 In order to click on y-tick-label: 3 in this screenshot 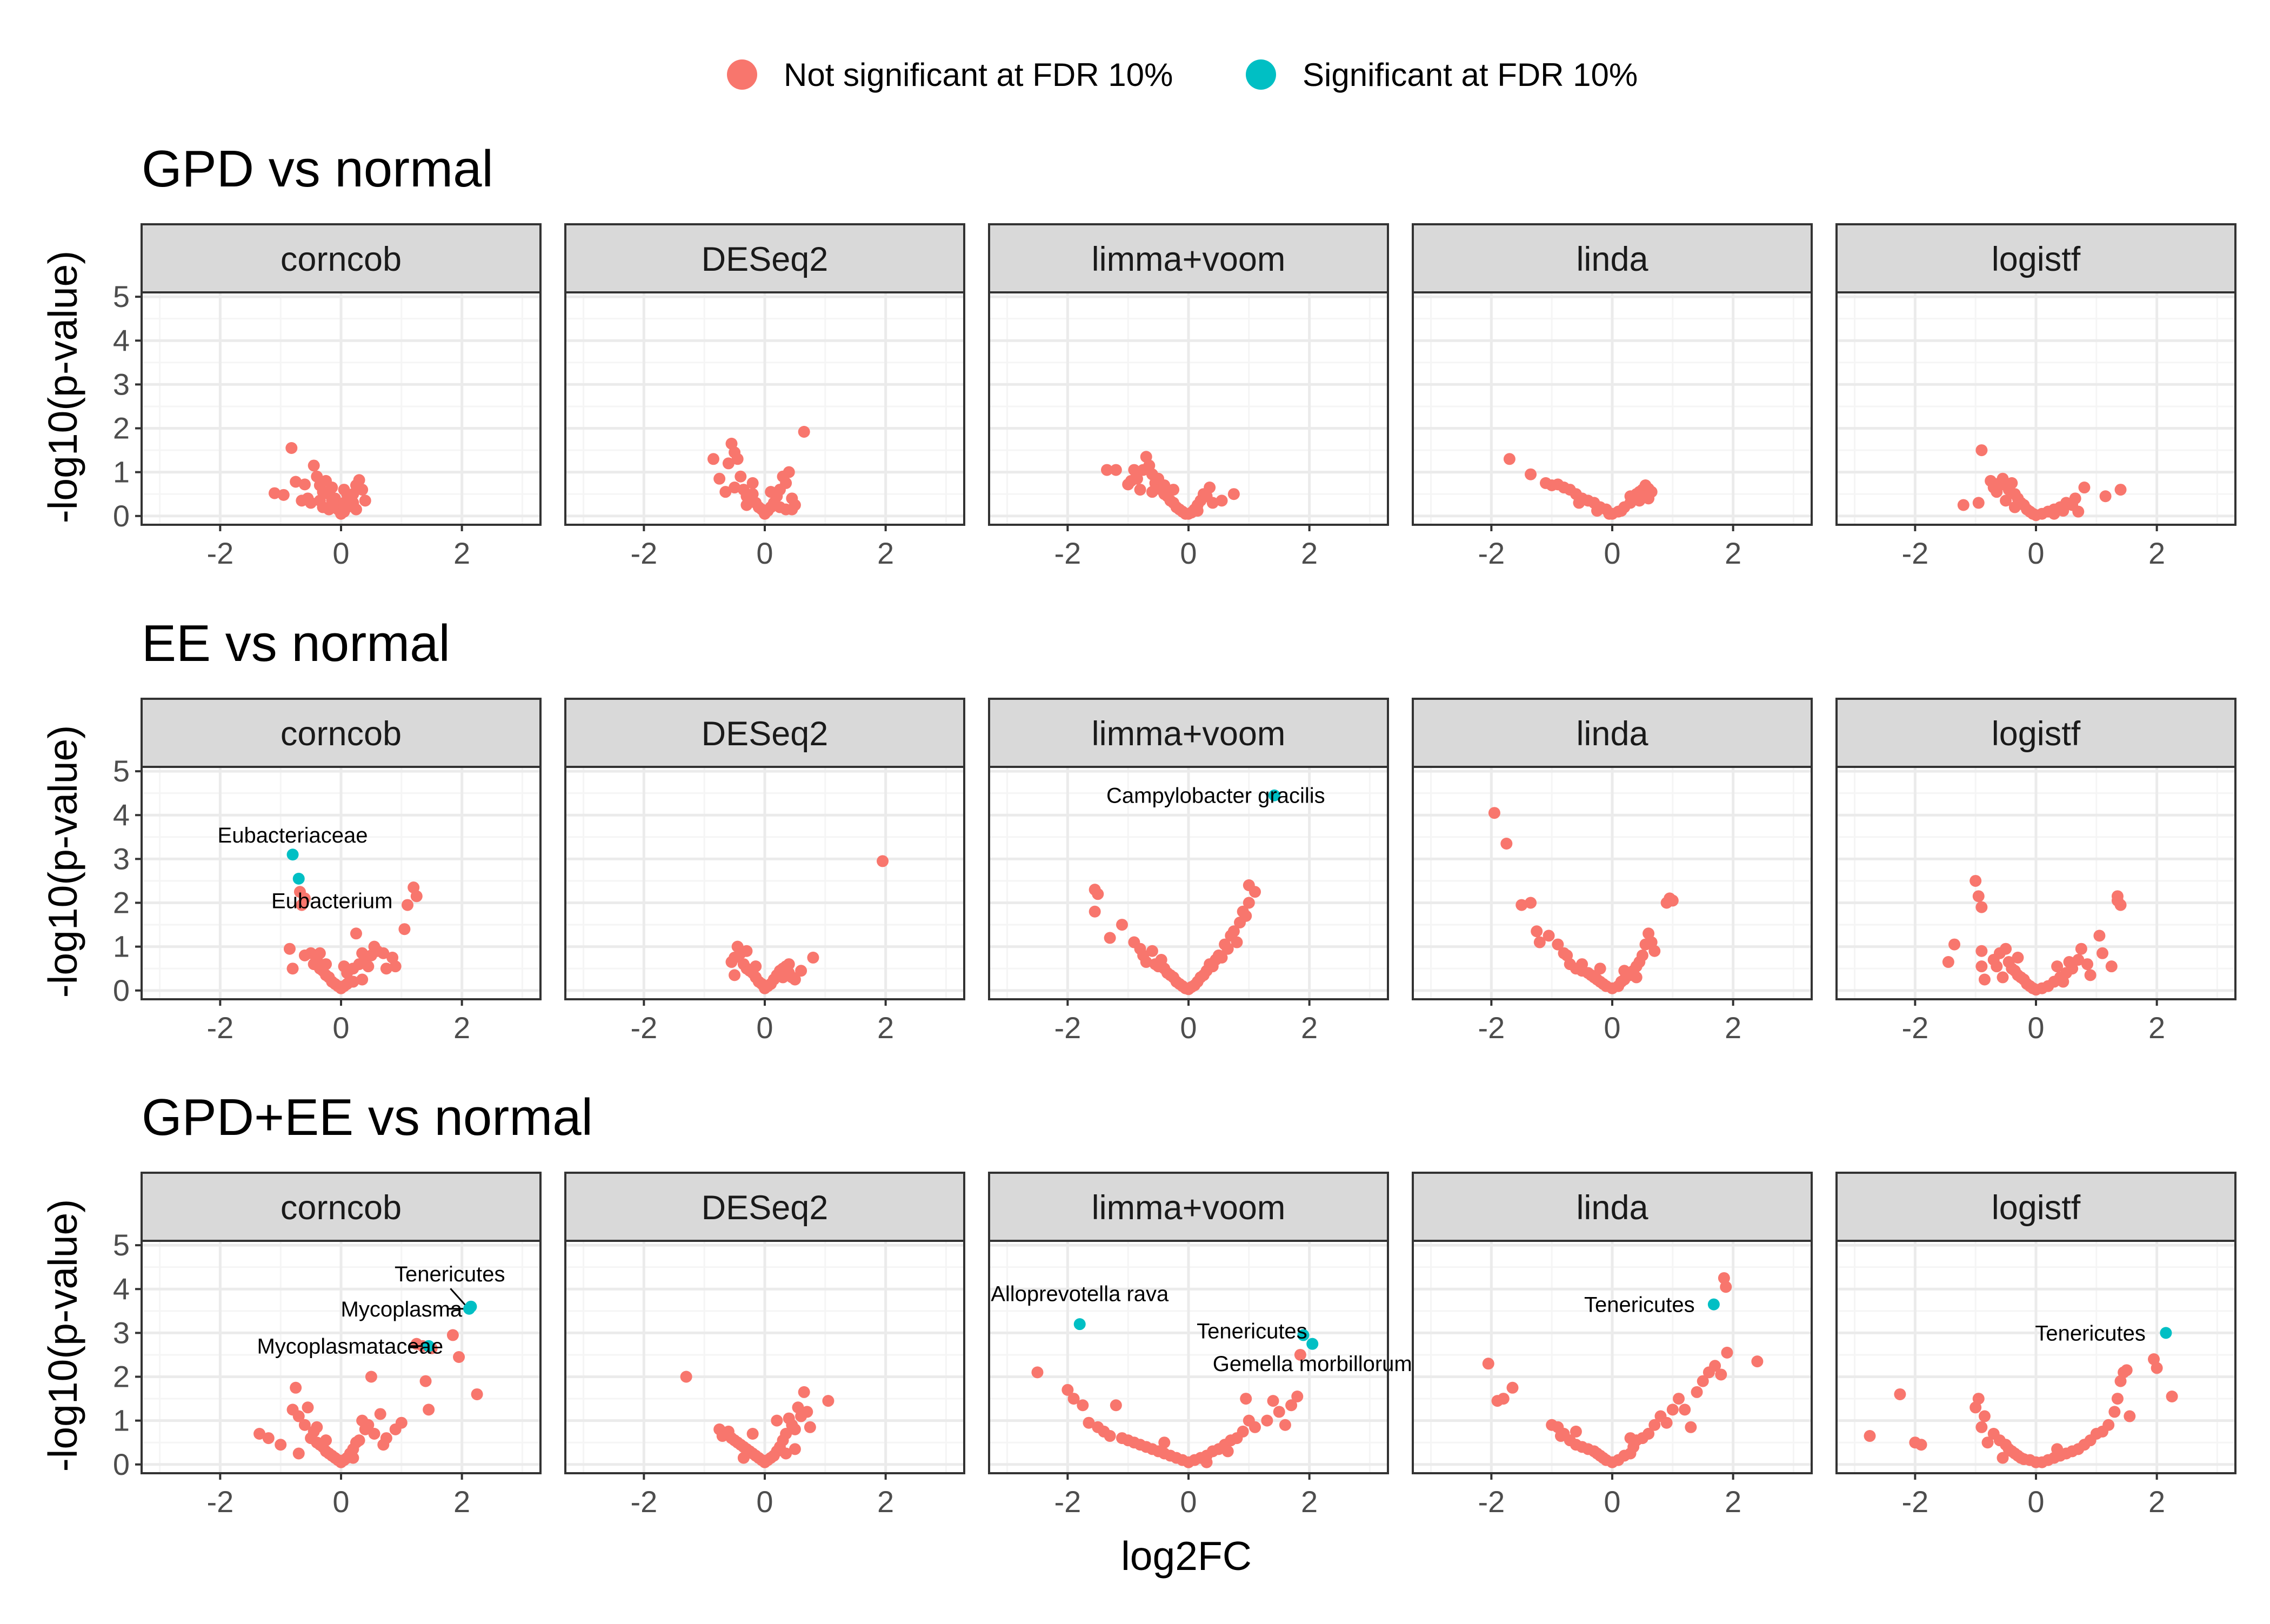, I will do `click(121, 1332)`.